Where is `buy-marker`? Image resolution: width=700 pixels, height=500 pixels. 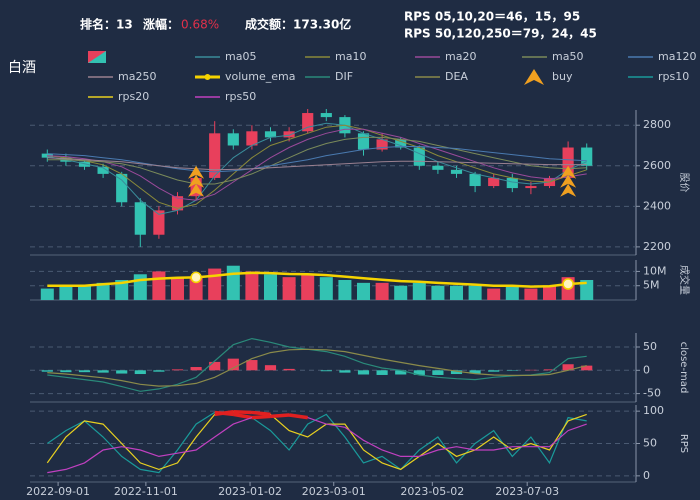 buy-marker is located at coordinates (568, 181).